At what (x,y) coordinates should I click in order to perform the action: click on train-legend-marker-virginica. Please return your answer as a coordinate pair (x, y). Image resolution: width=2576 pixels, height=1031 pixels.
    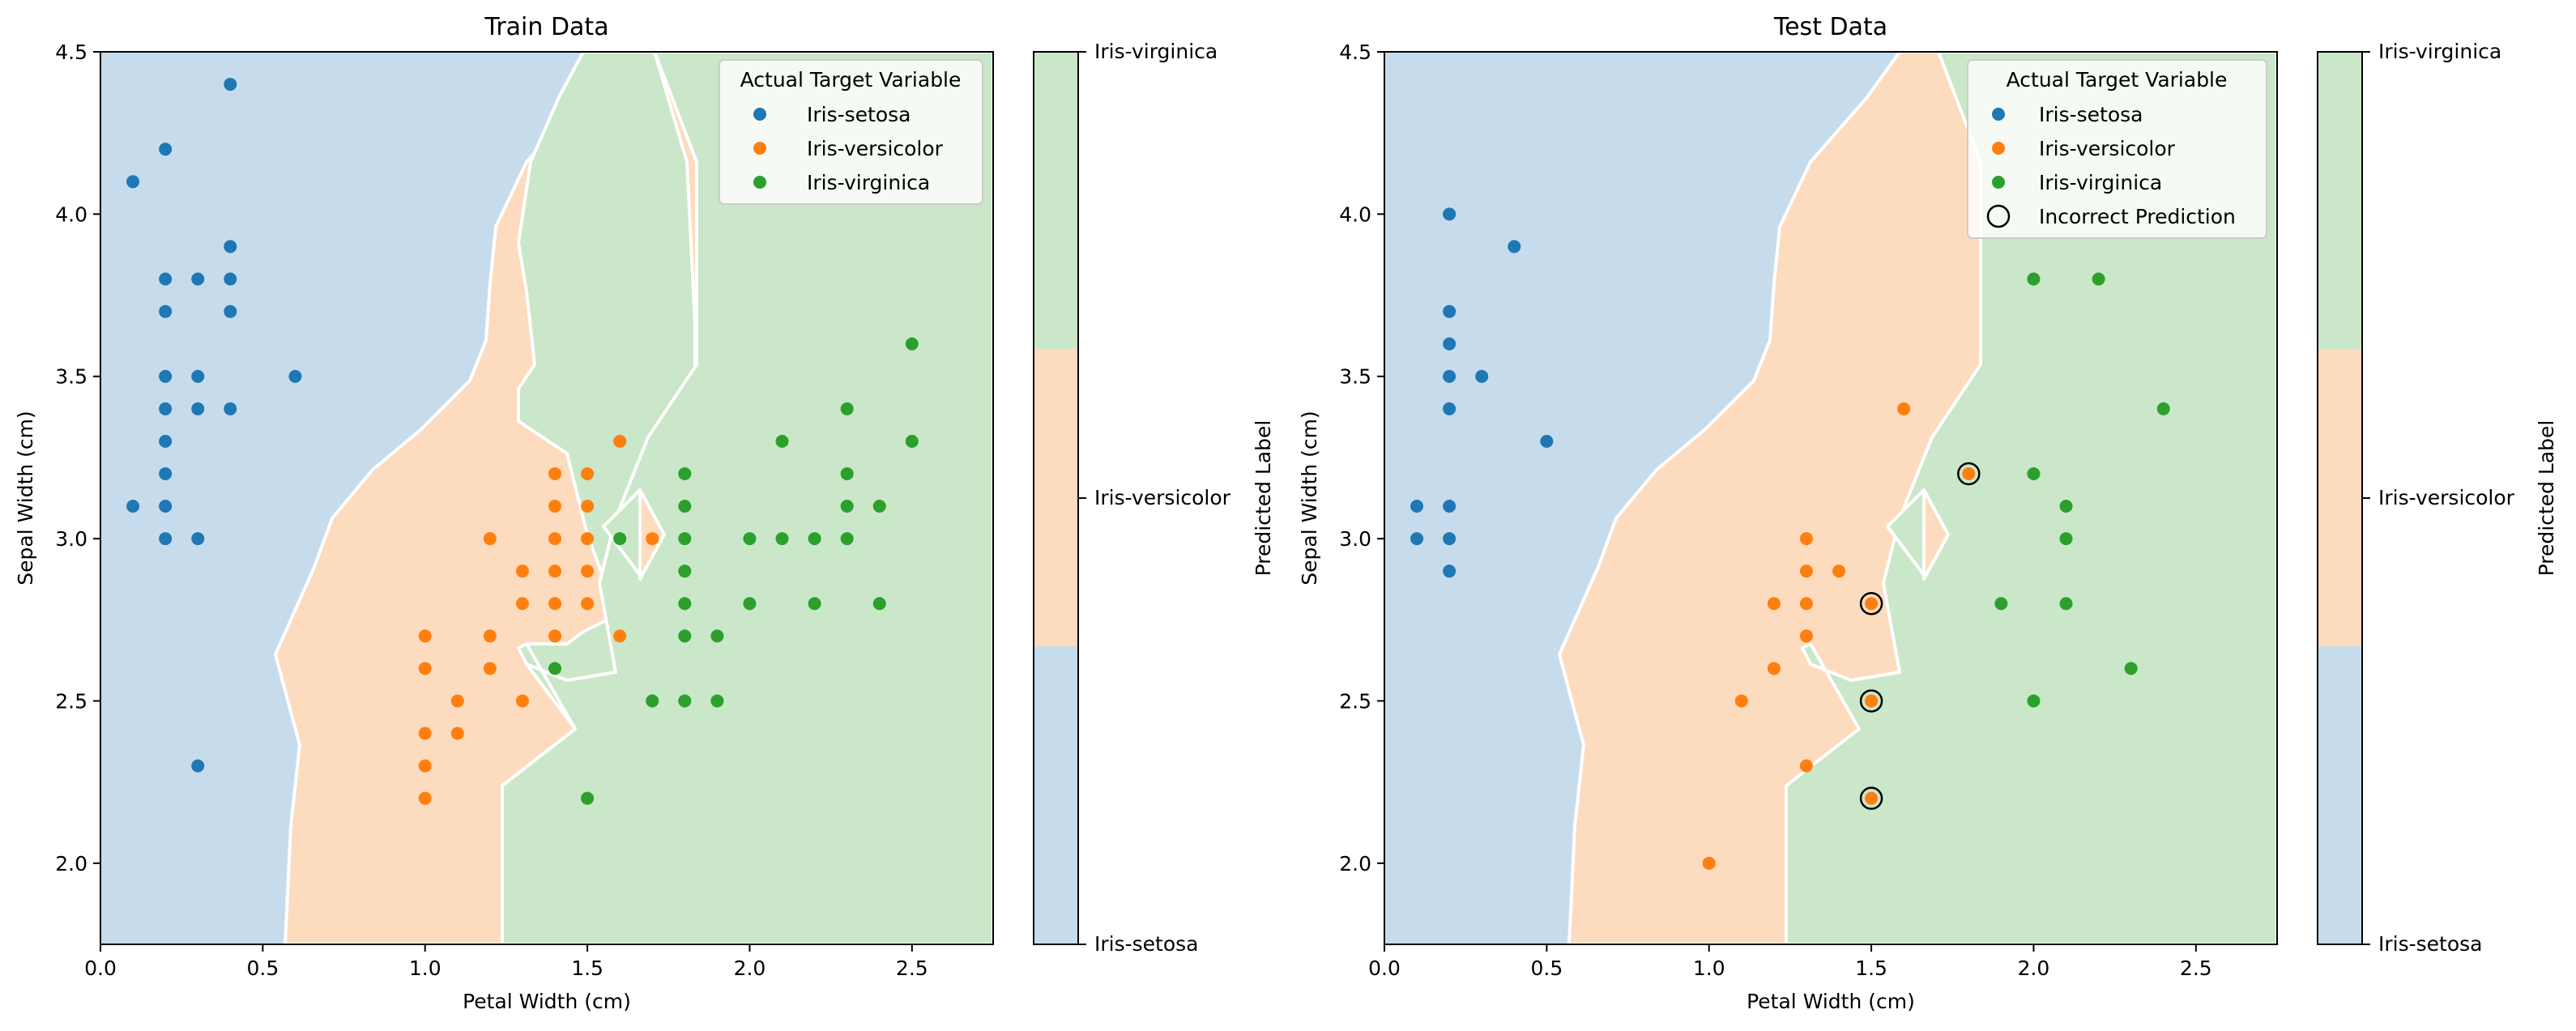
    Looking at the image, I should click on (760, 182).